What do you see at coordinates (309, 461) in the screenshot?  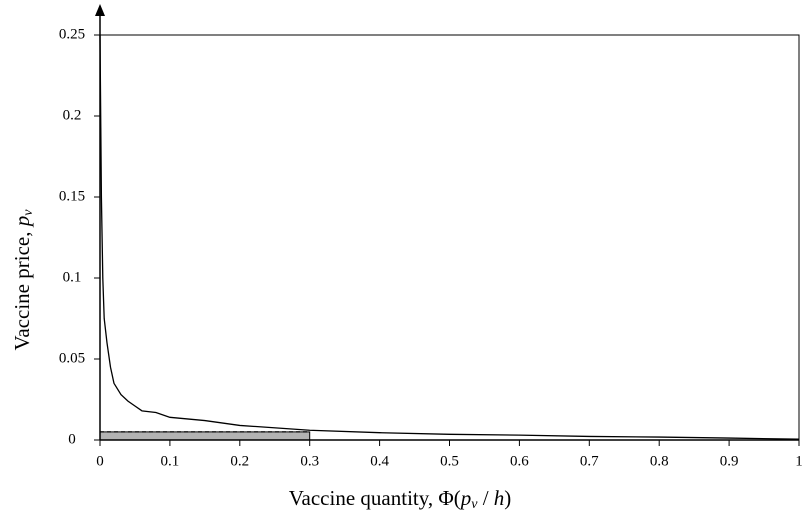 I see `x-tick-label: 0.3` at bounding box center [309, 461].